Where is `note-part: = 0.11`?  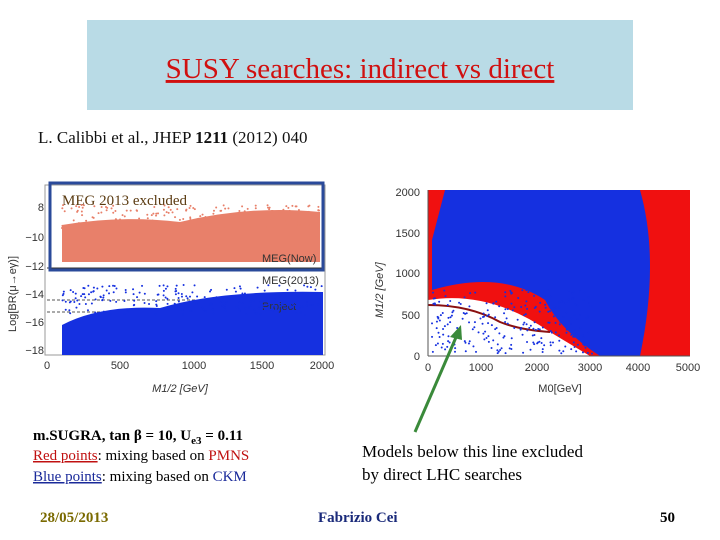
note-part: = 0.11 is located at coordinates (222, 436).